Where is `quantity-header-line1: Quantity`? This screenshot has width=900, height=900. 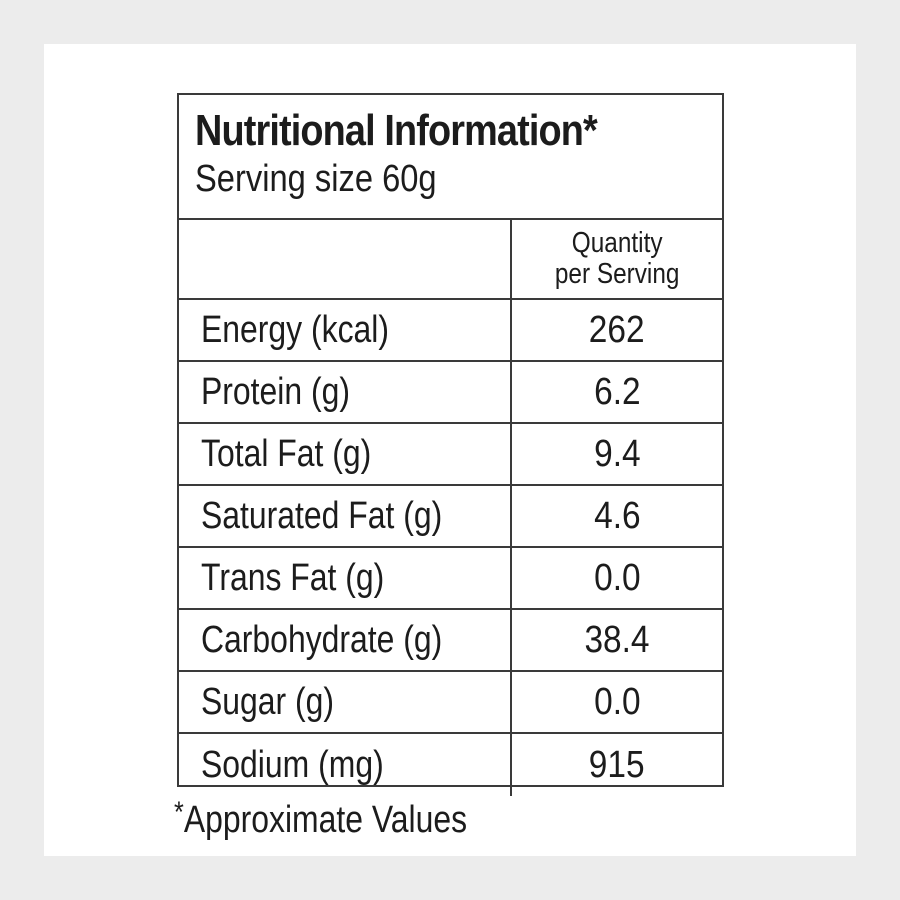 quantity-header-line1: Quantity is located at coordinates (617, 243).